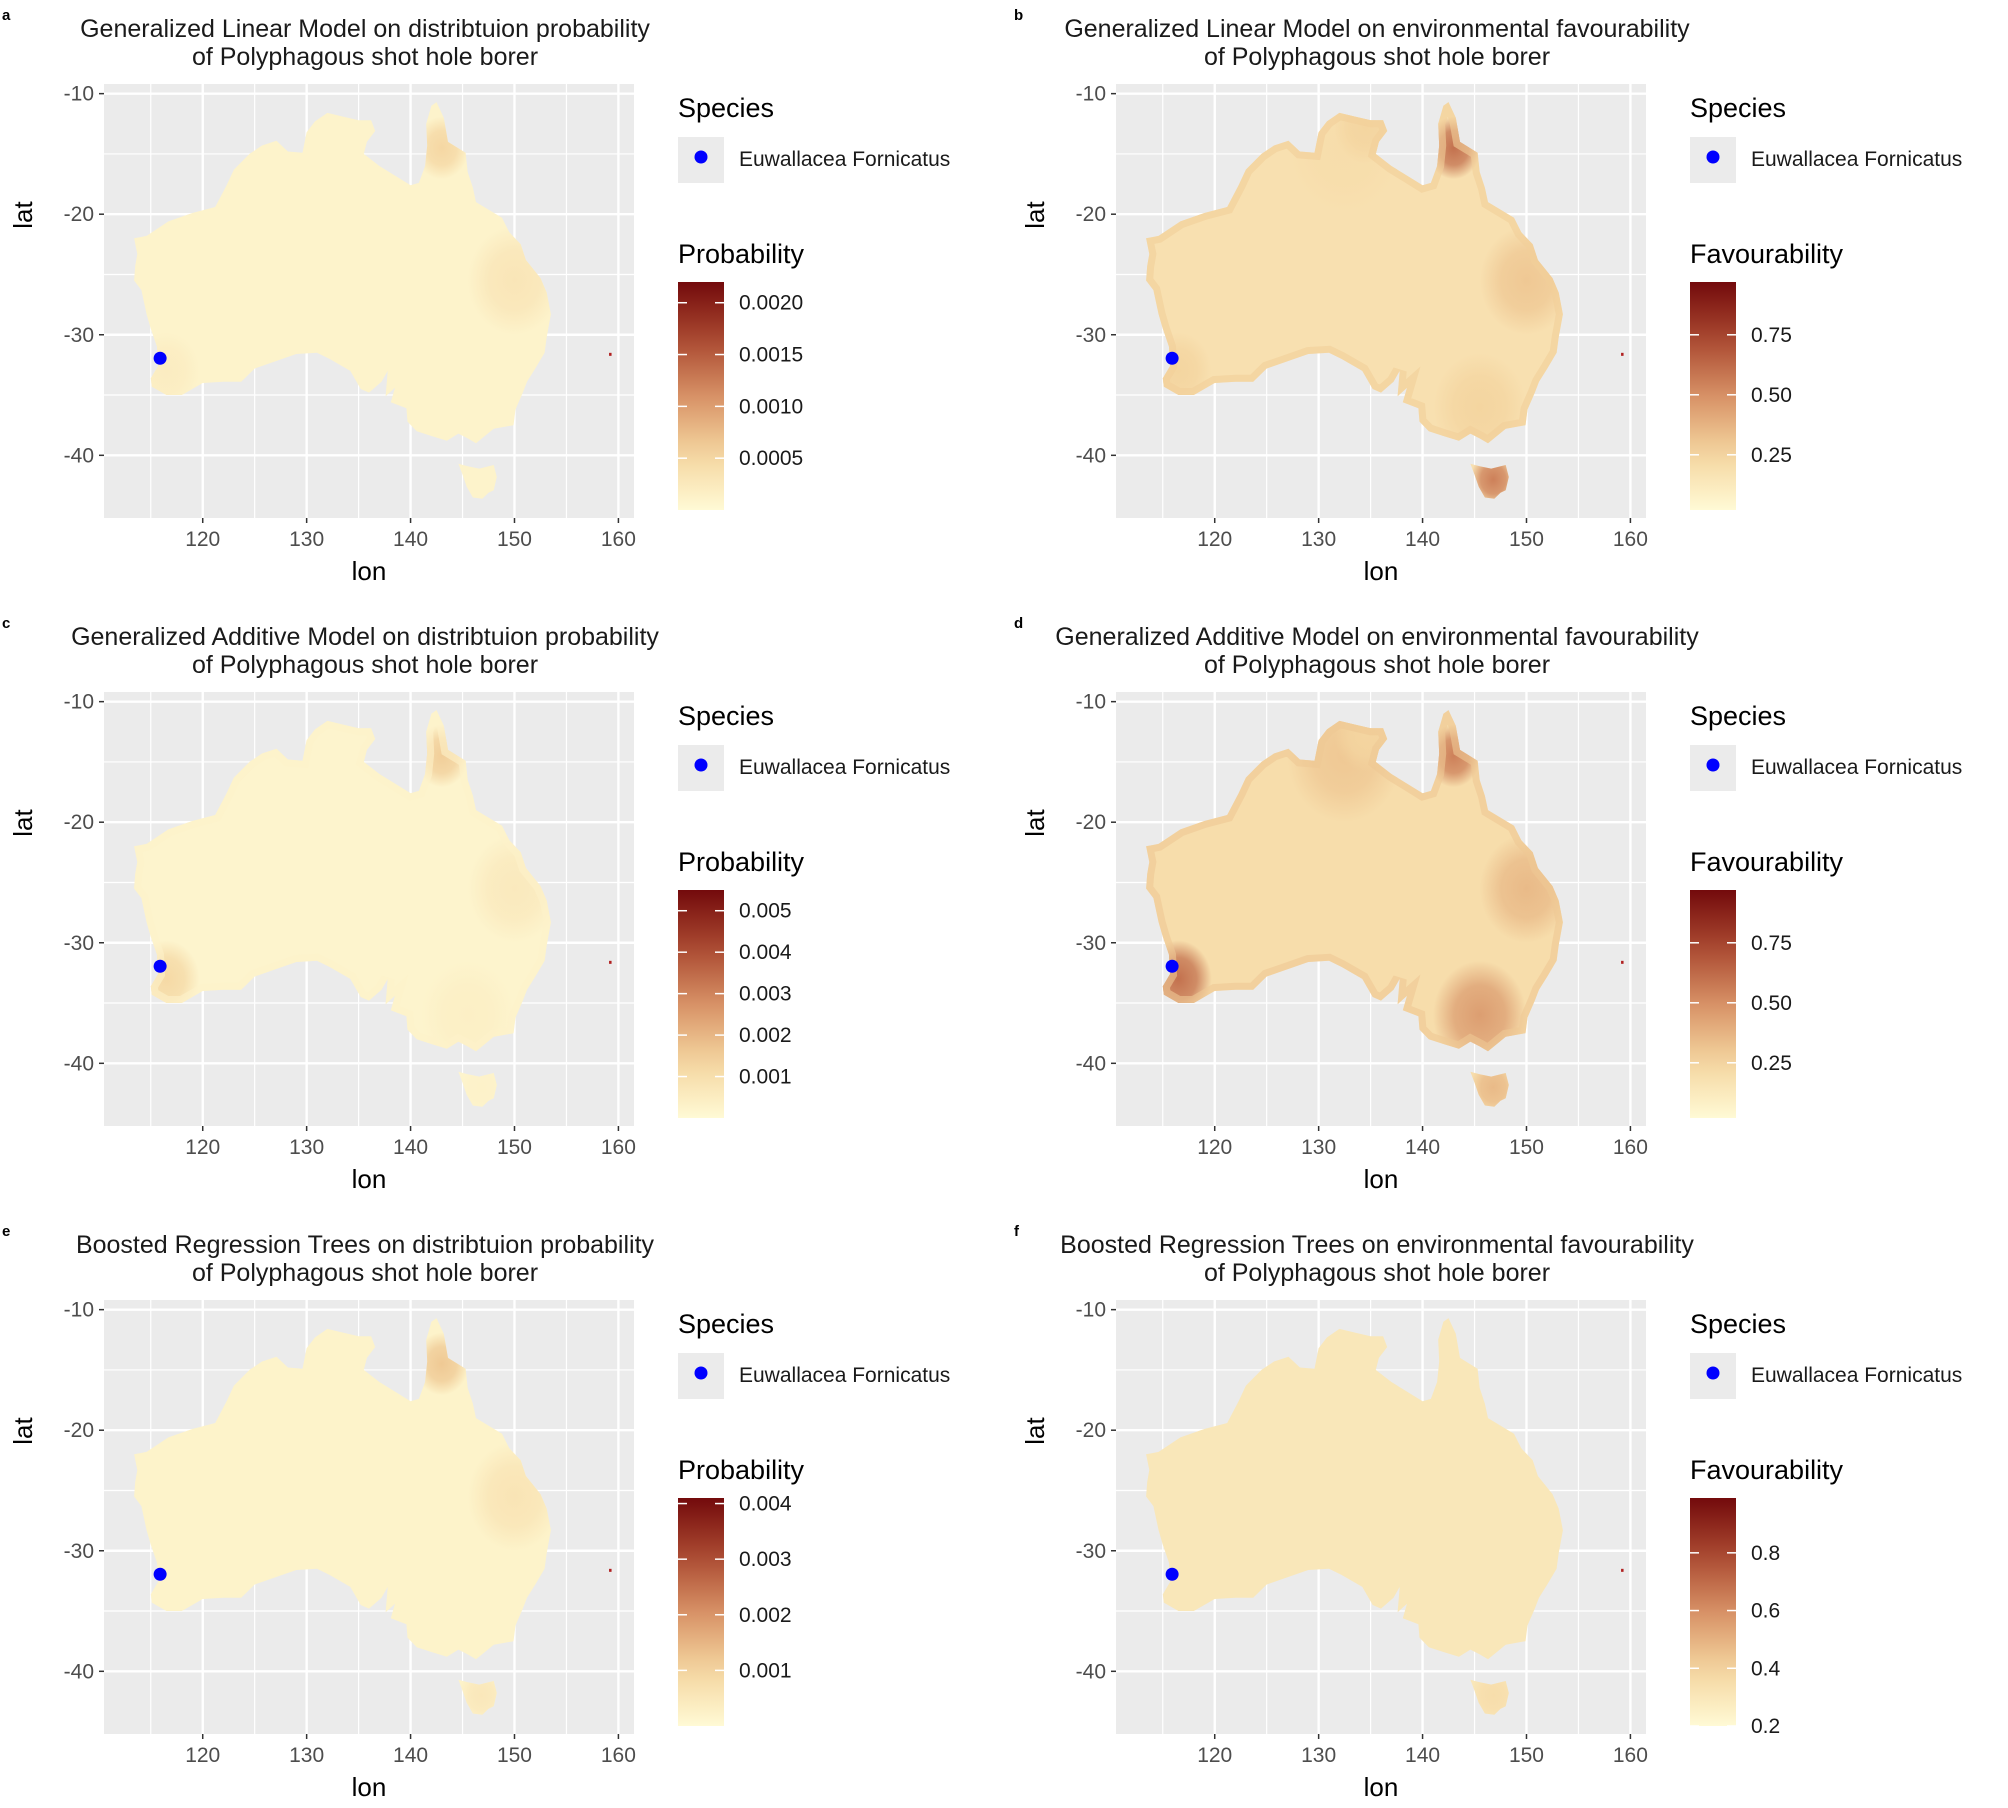 This screenshot has height=1808, width=2008. Describe the element at coordinates (1765, 1726) in the screenshot. I see `colorbar-tick-label: 0.2` at that location.